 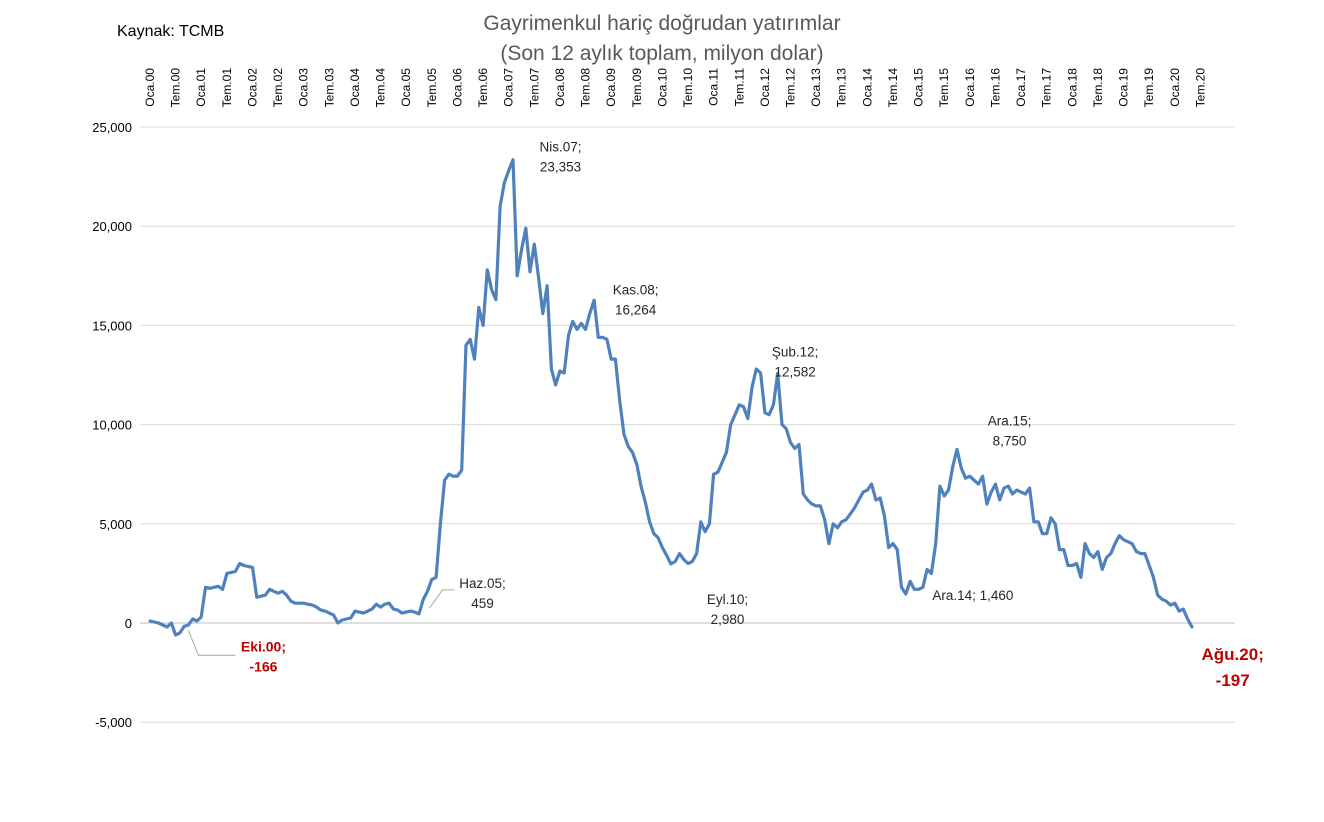 I want to click on x-tick-label: Oca.13, so click(x=816, y=87).